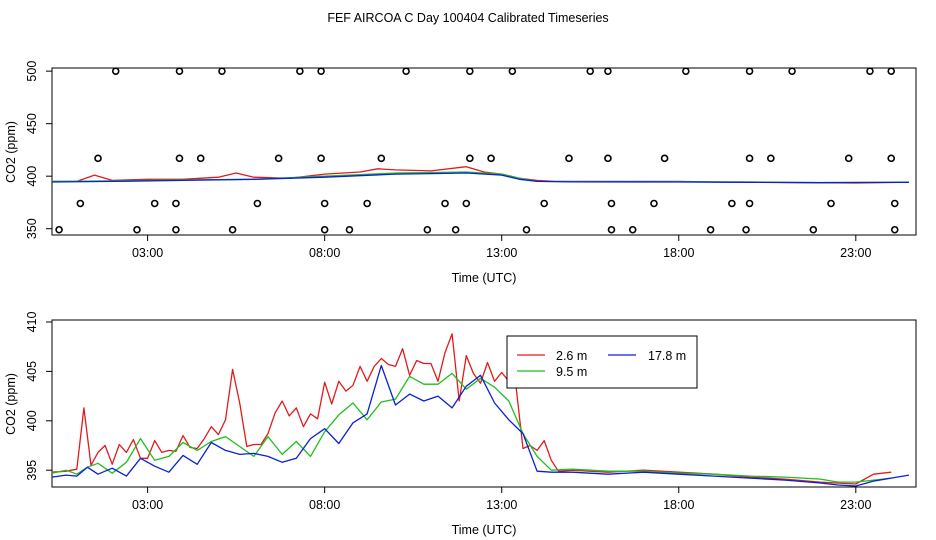  What do you see at coordinates (571, 356) in the screenshot?
I see `legend-label-2.6m: 2.6 m` at bounding box center [571, 356].